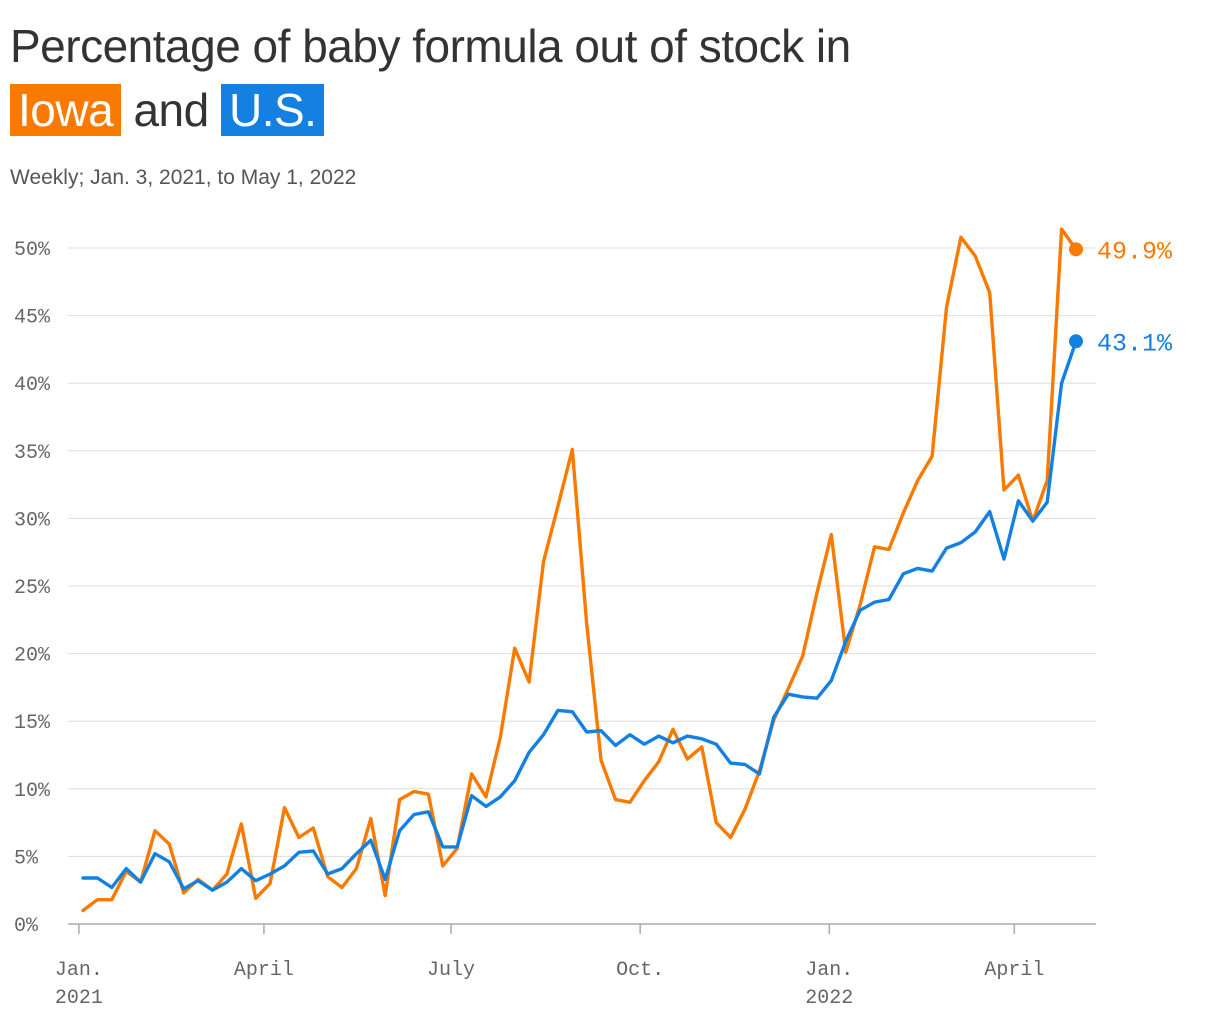 The width and height of the screenshot is (1220, 1020). I want to click on y-tick-label: 15%, so click(32, 723).